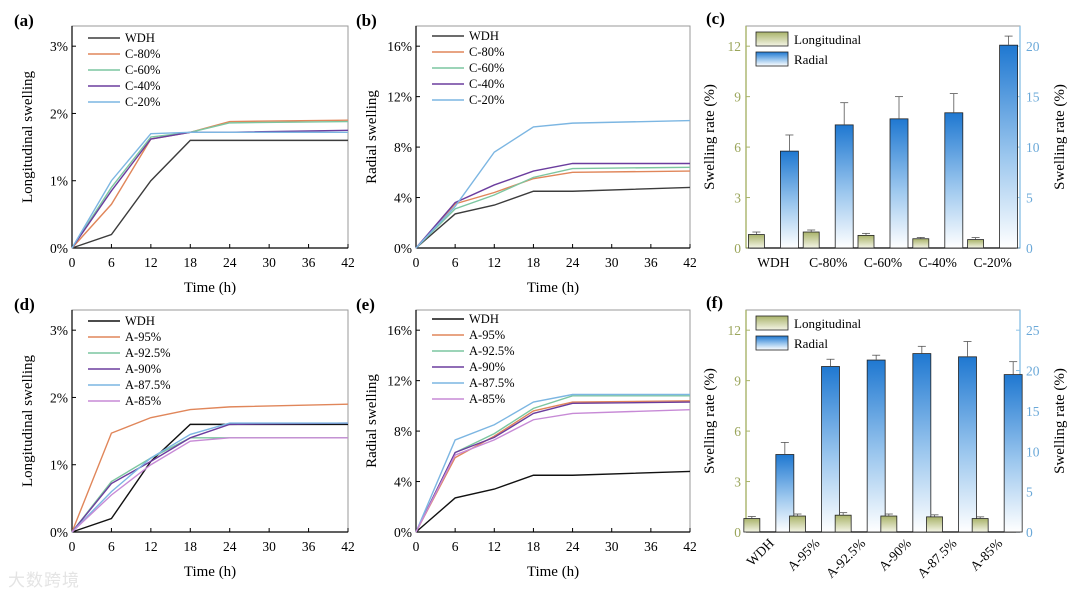 The height and width of the screenshot is (598, 1080). Describe the element at coordinates (44, 581) in the screenshot. I see `watermark: 大数跨境` at that location.